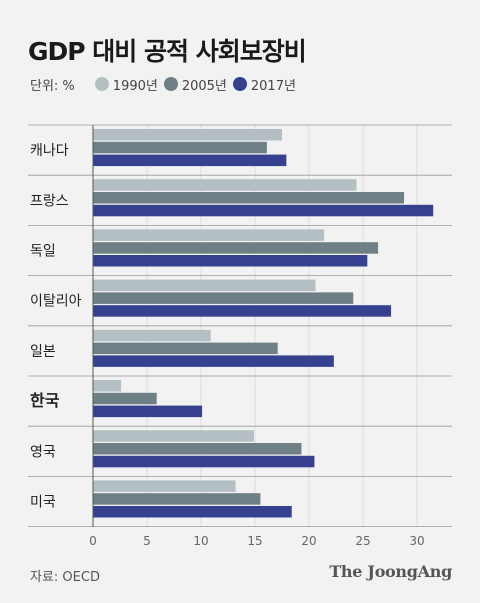 The height and width of the screenshot is (603, 480). What do you see at coordinates (190, 160) in the screenshot?
I see `bar-캐나다-2017년` at bounding box center [190, 160].